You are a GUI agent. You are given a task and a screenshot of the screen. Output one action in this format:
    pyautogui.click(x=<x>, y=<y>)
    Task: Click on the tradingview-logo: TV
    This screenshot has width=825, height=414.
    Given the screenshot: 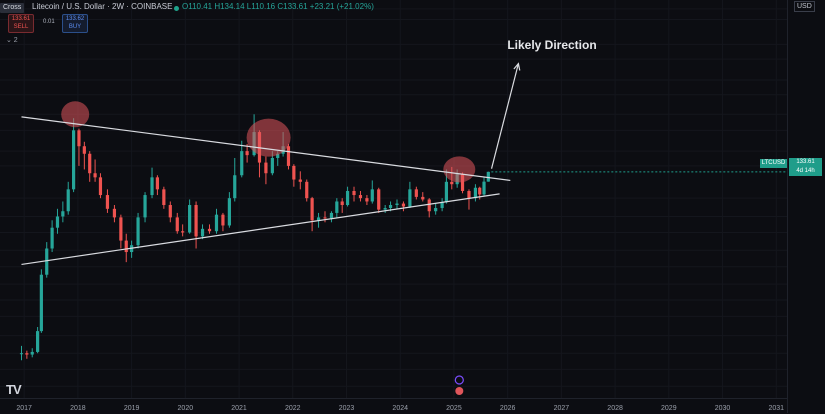 What is the action you would take?
    pyautogui.click(x=14, y=389)
    